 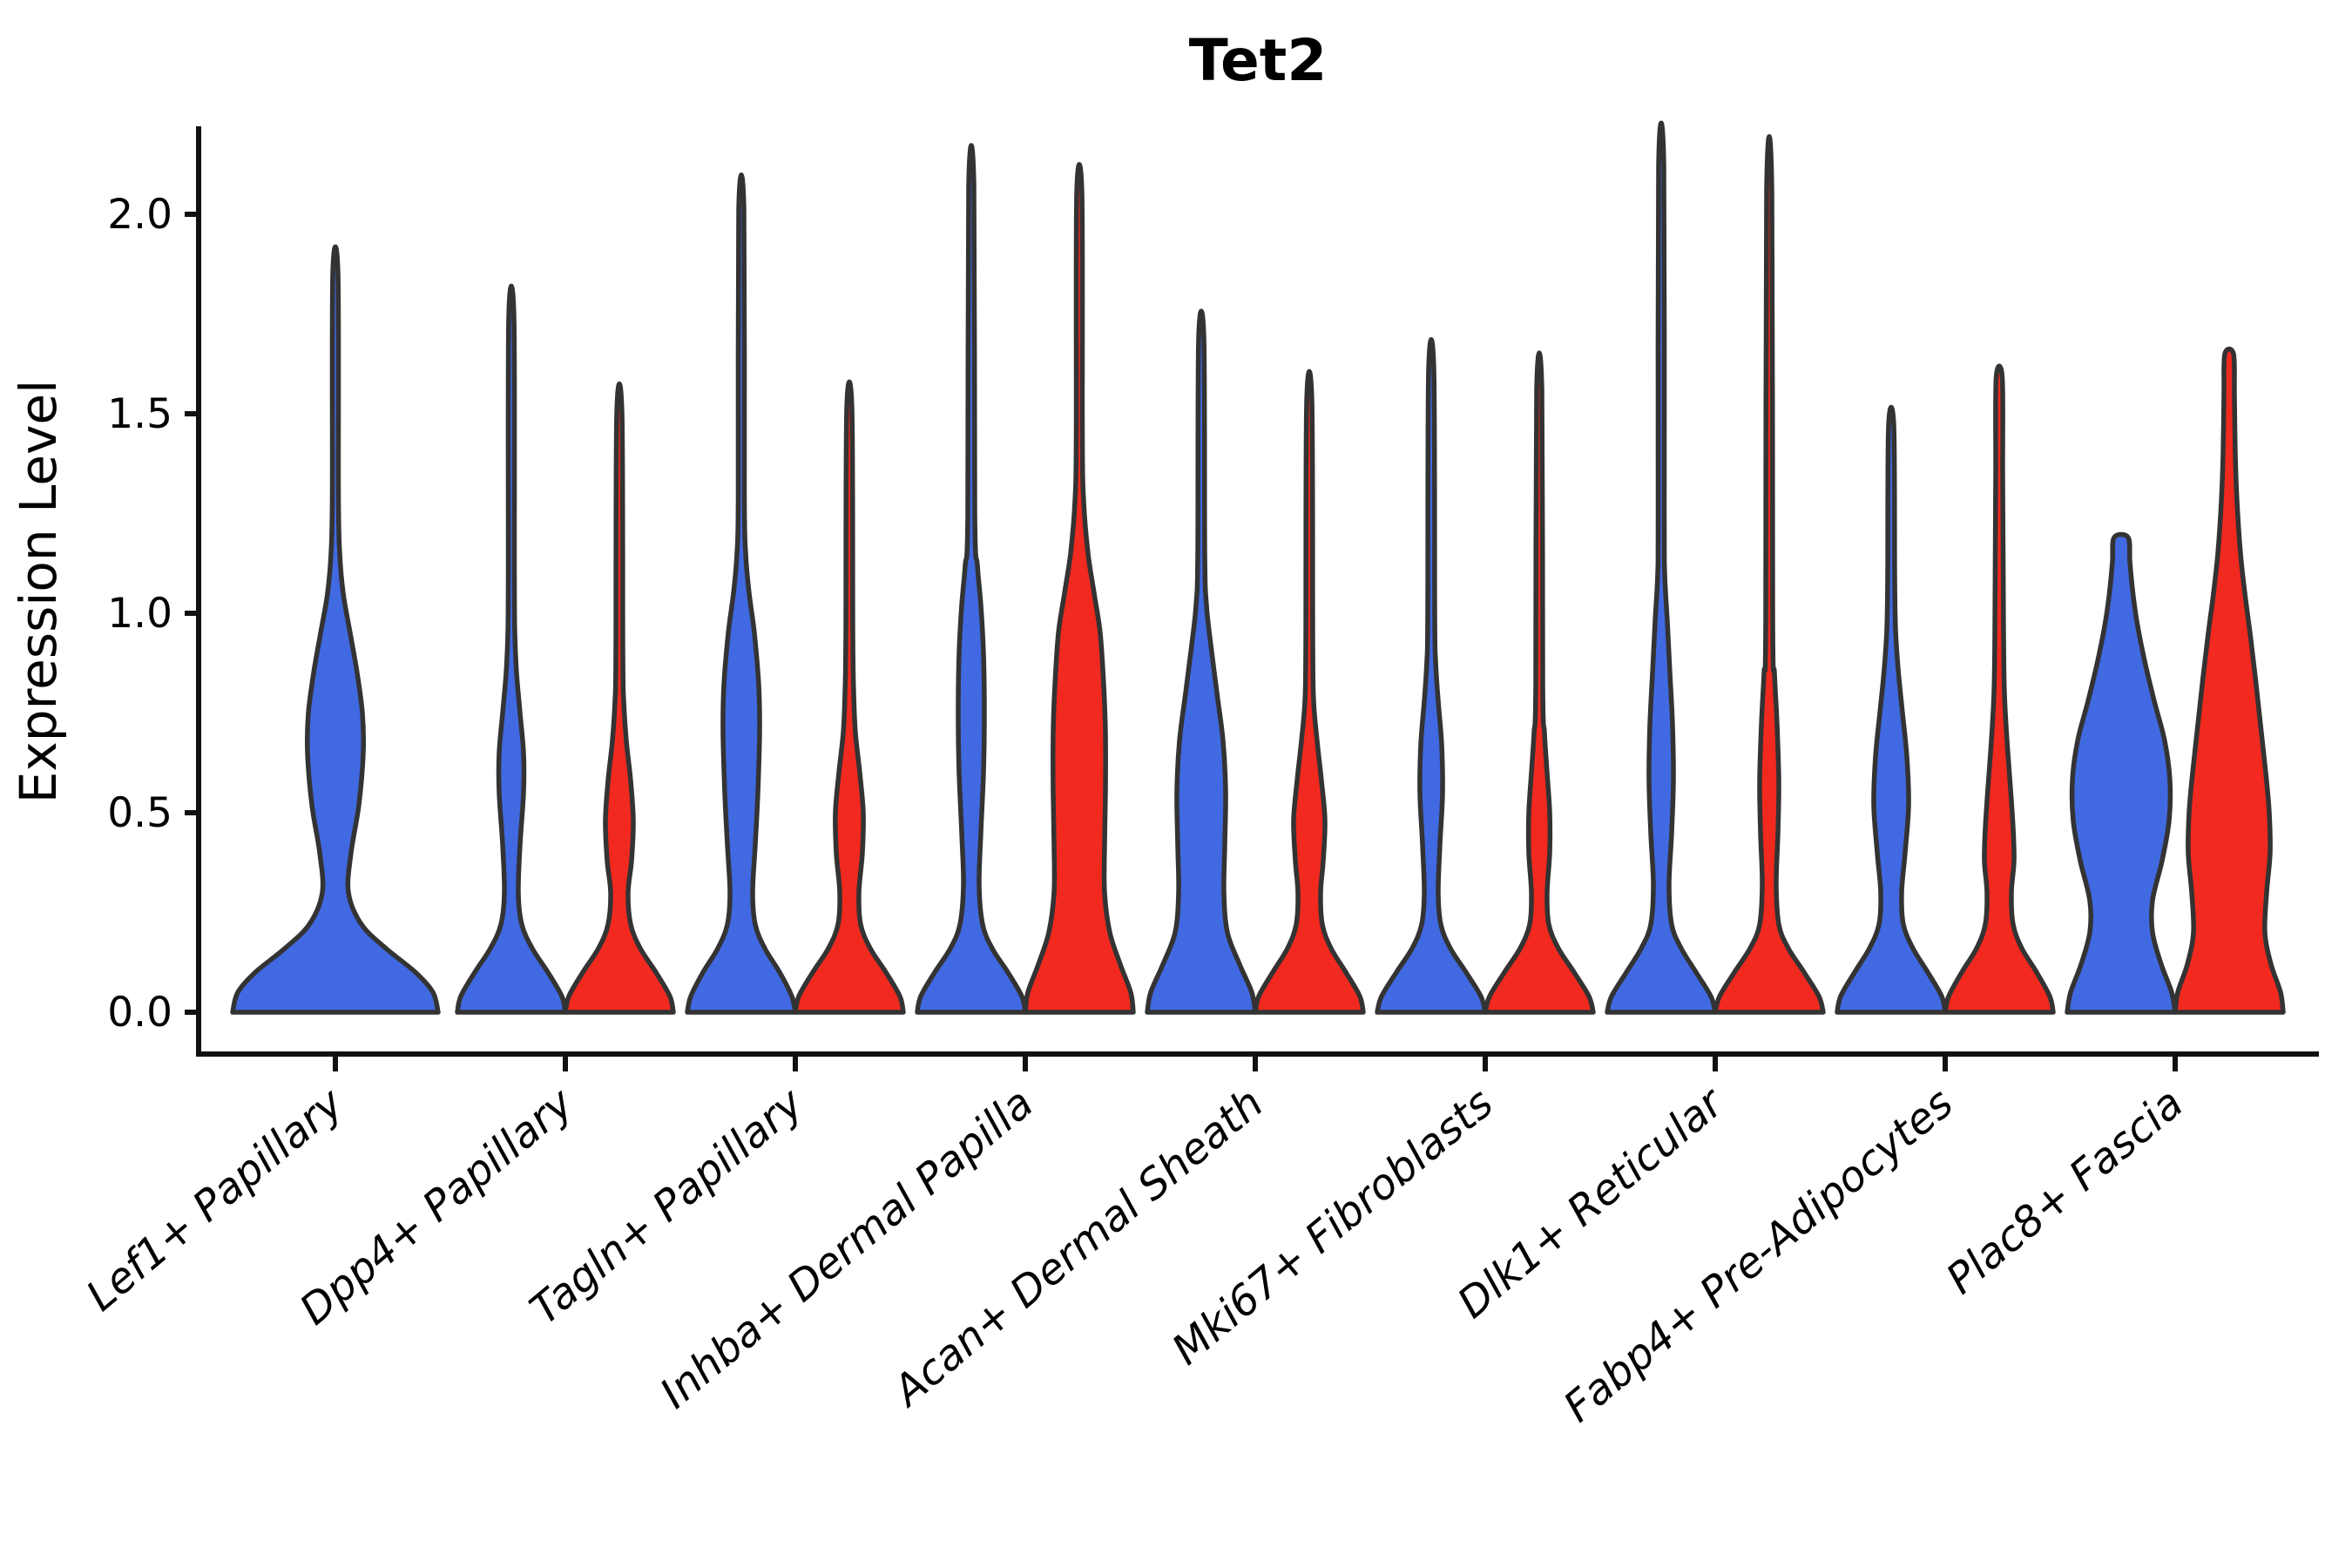 I want to click on y-tick-label: 0.0, so click(x=139, y=1013).